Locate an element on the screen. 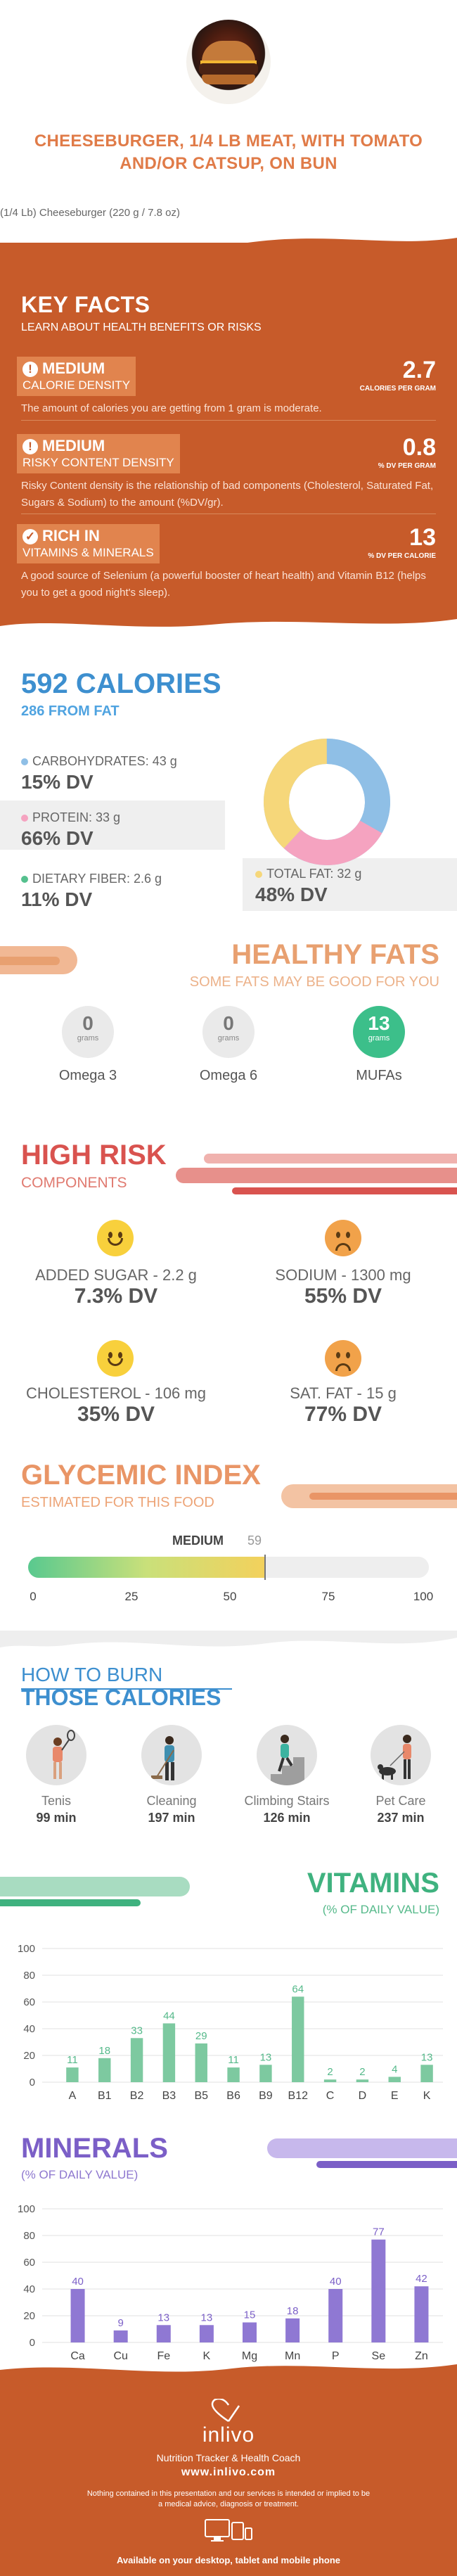 This screenshot has width=457, height=2576. vitamin-y-tick-label: 20 is located at coordinates (29, 2056).